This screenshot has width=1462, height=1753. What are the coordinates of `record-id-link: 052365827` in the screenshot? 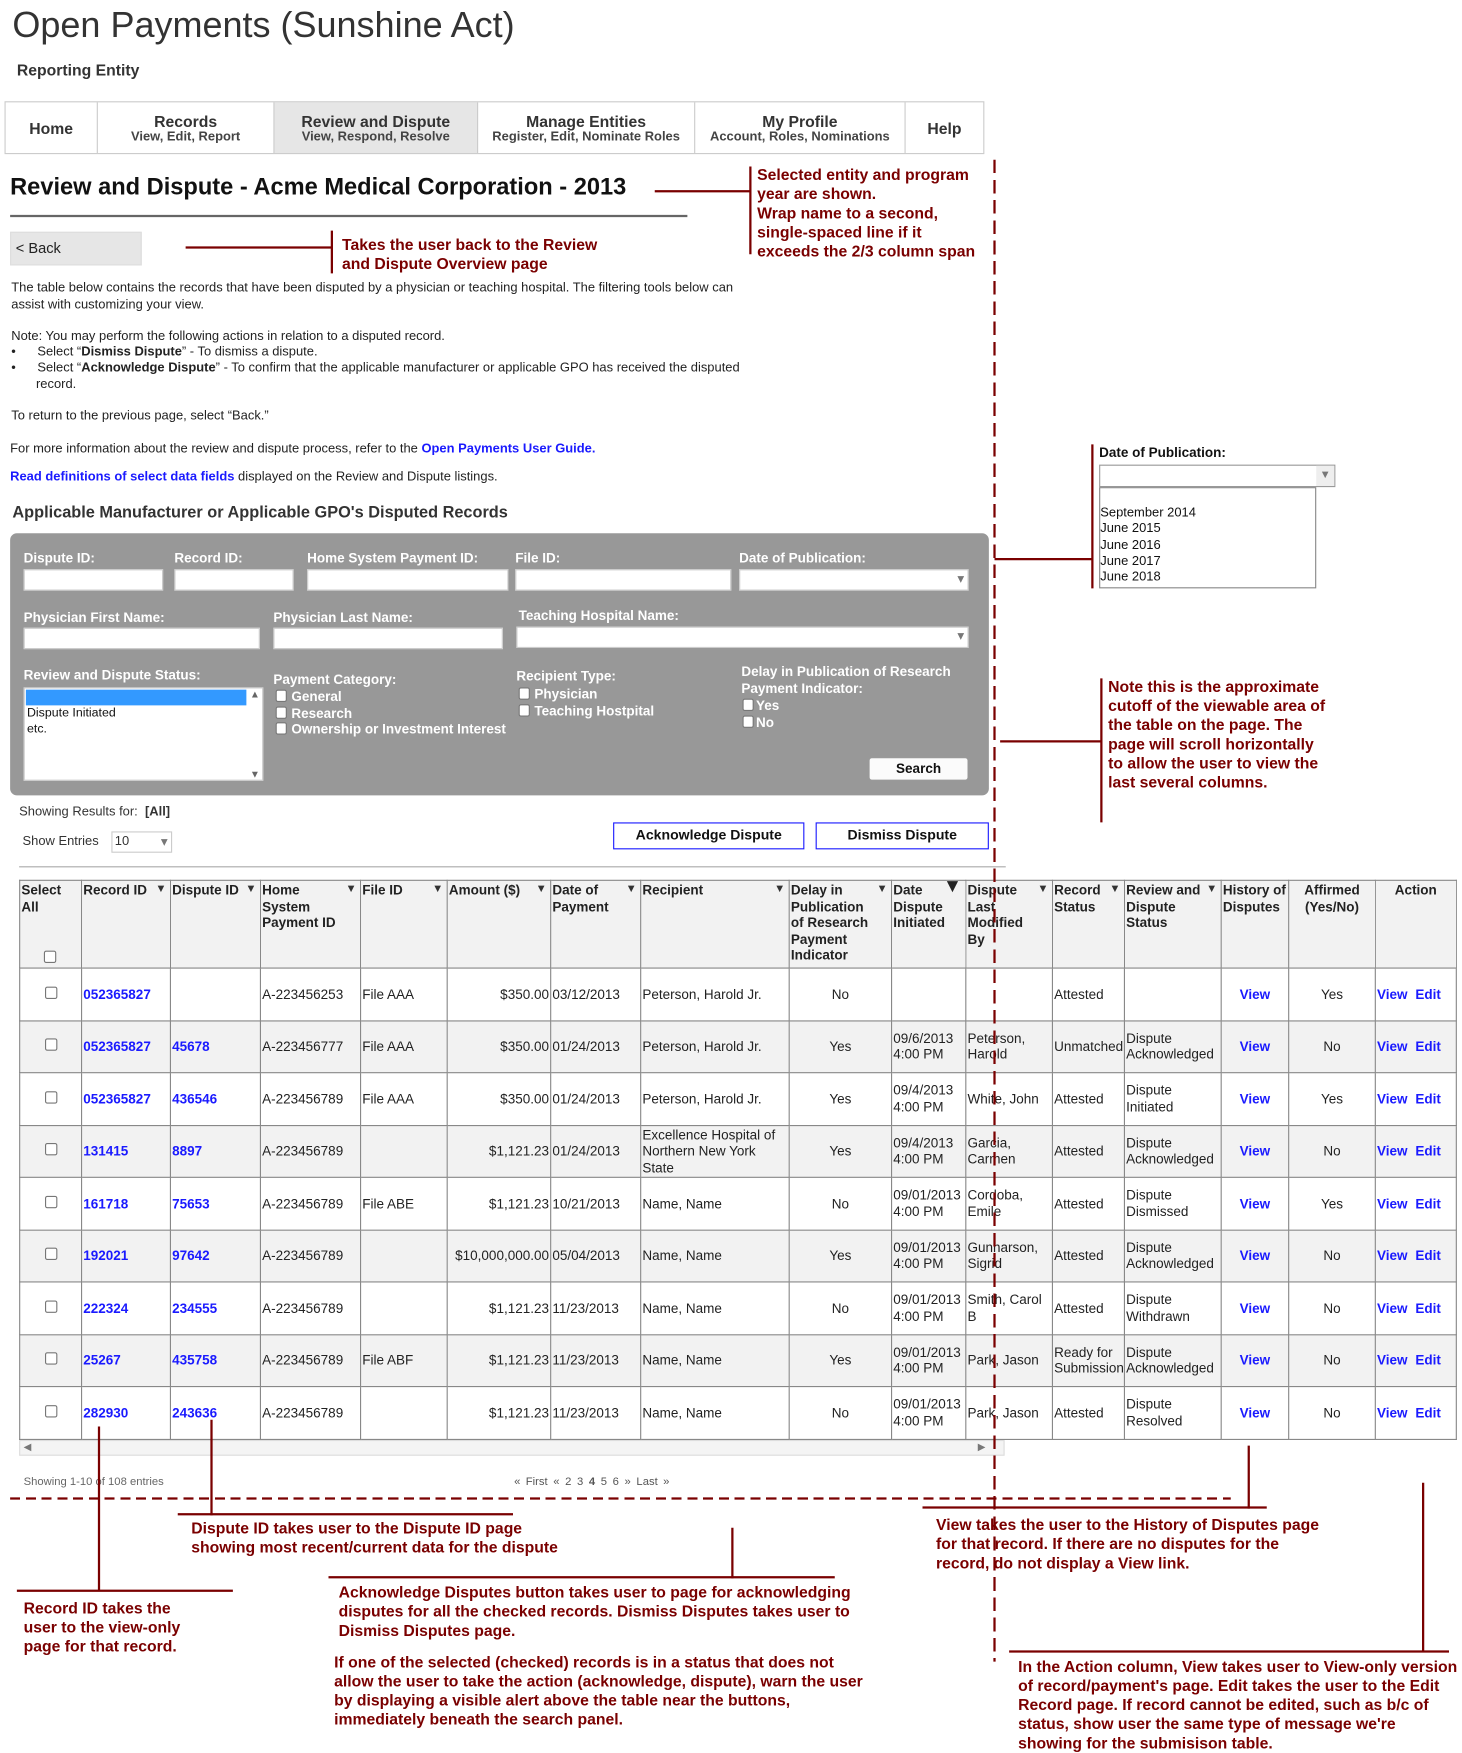 It's located at (117, 1098).